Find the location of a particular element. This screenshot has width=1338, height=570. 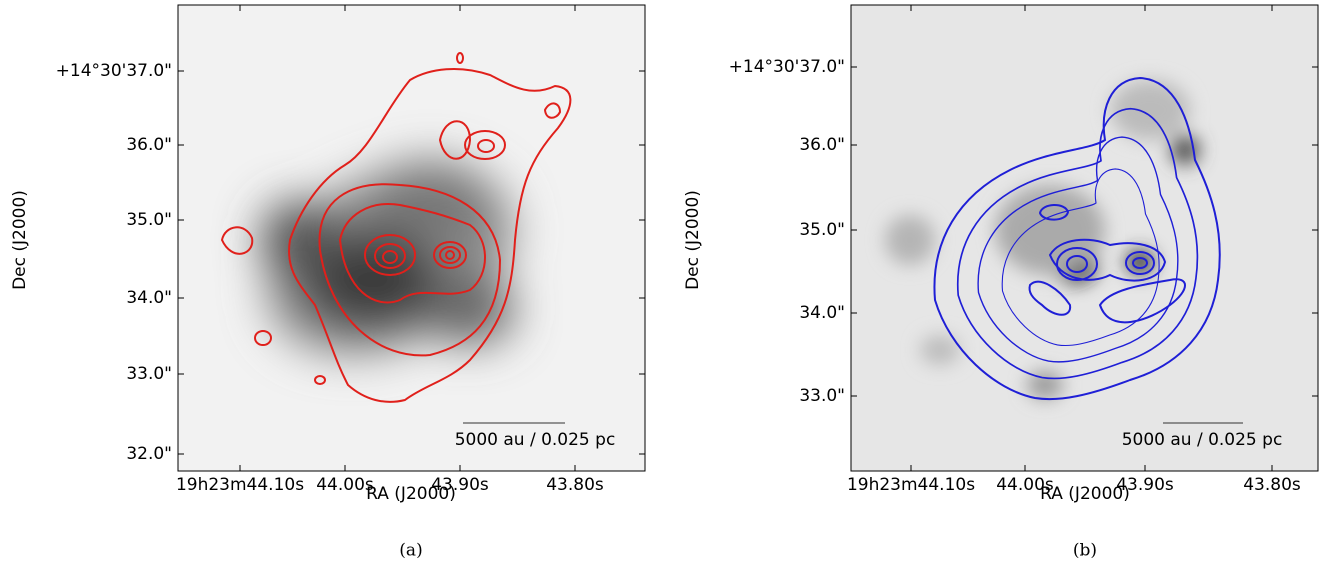

caption: (b) is located at coordinates (1085, 551).